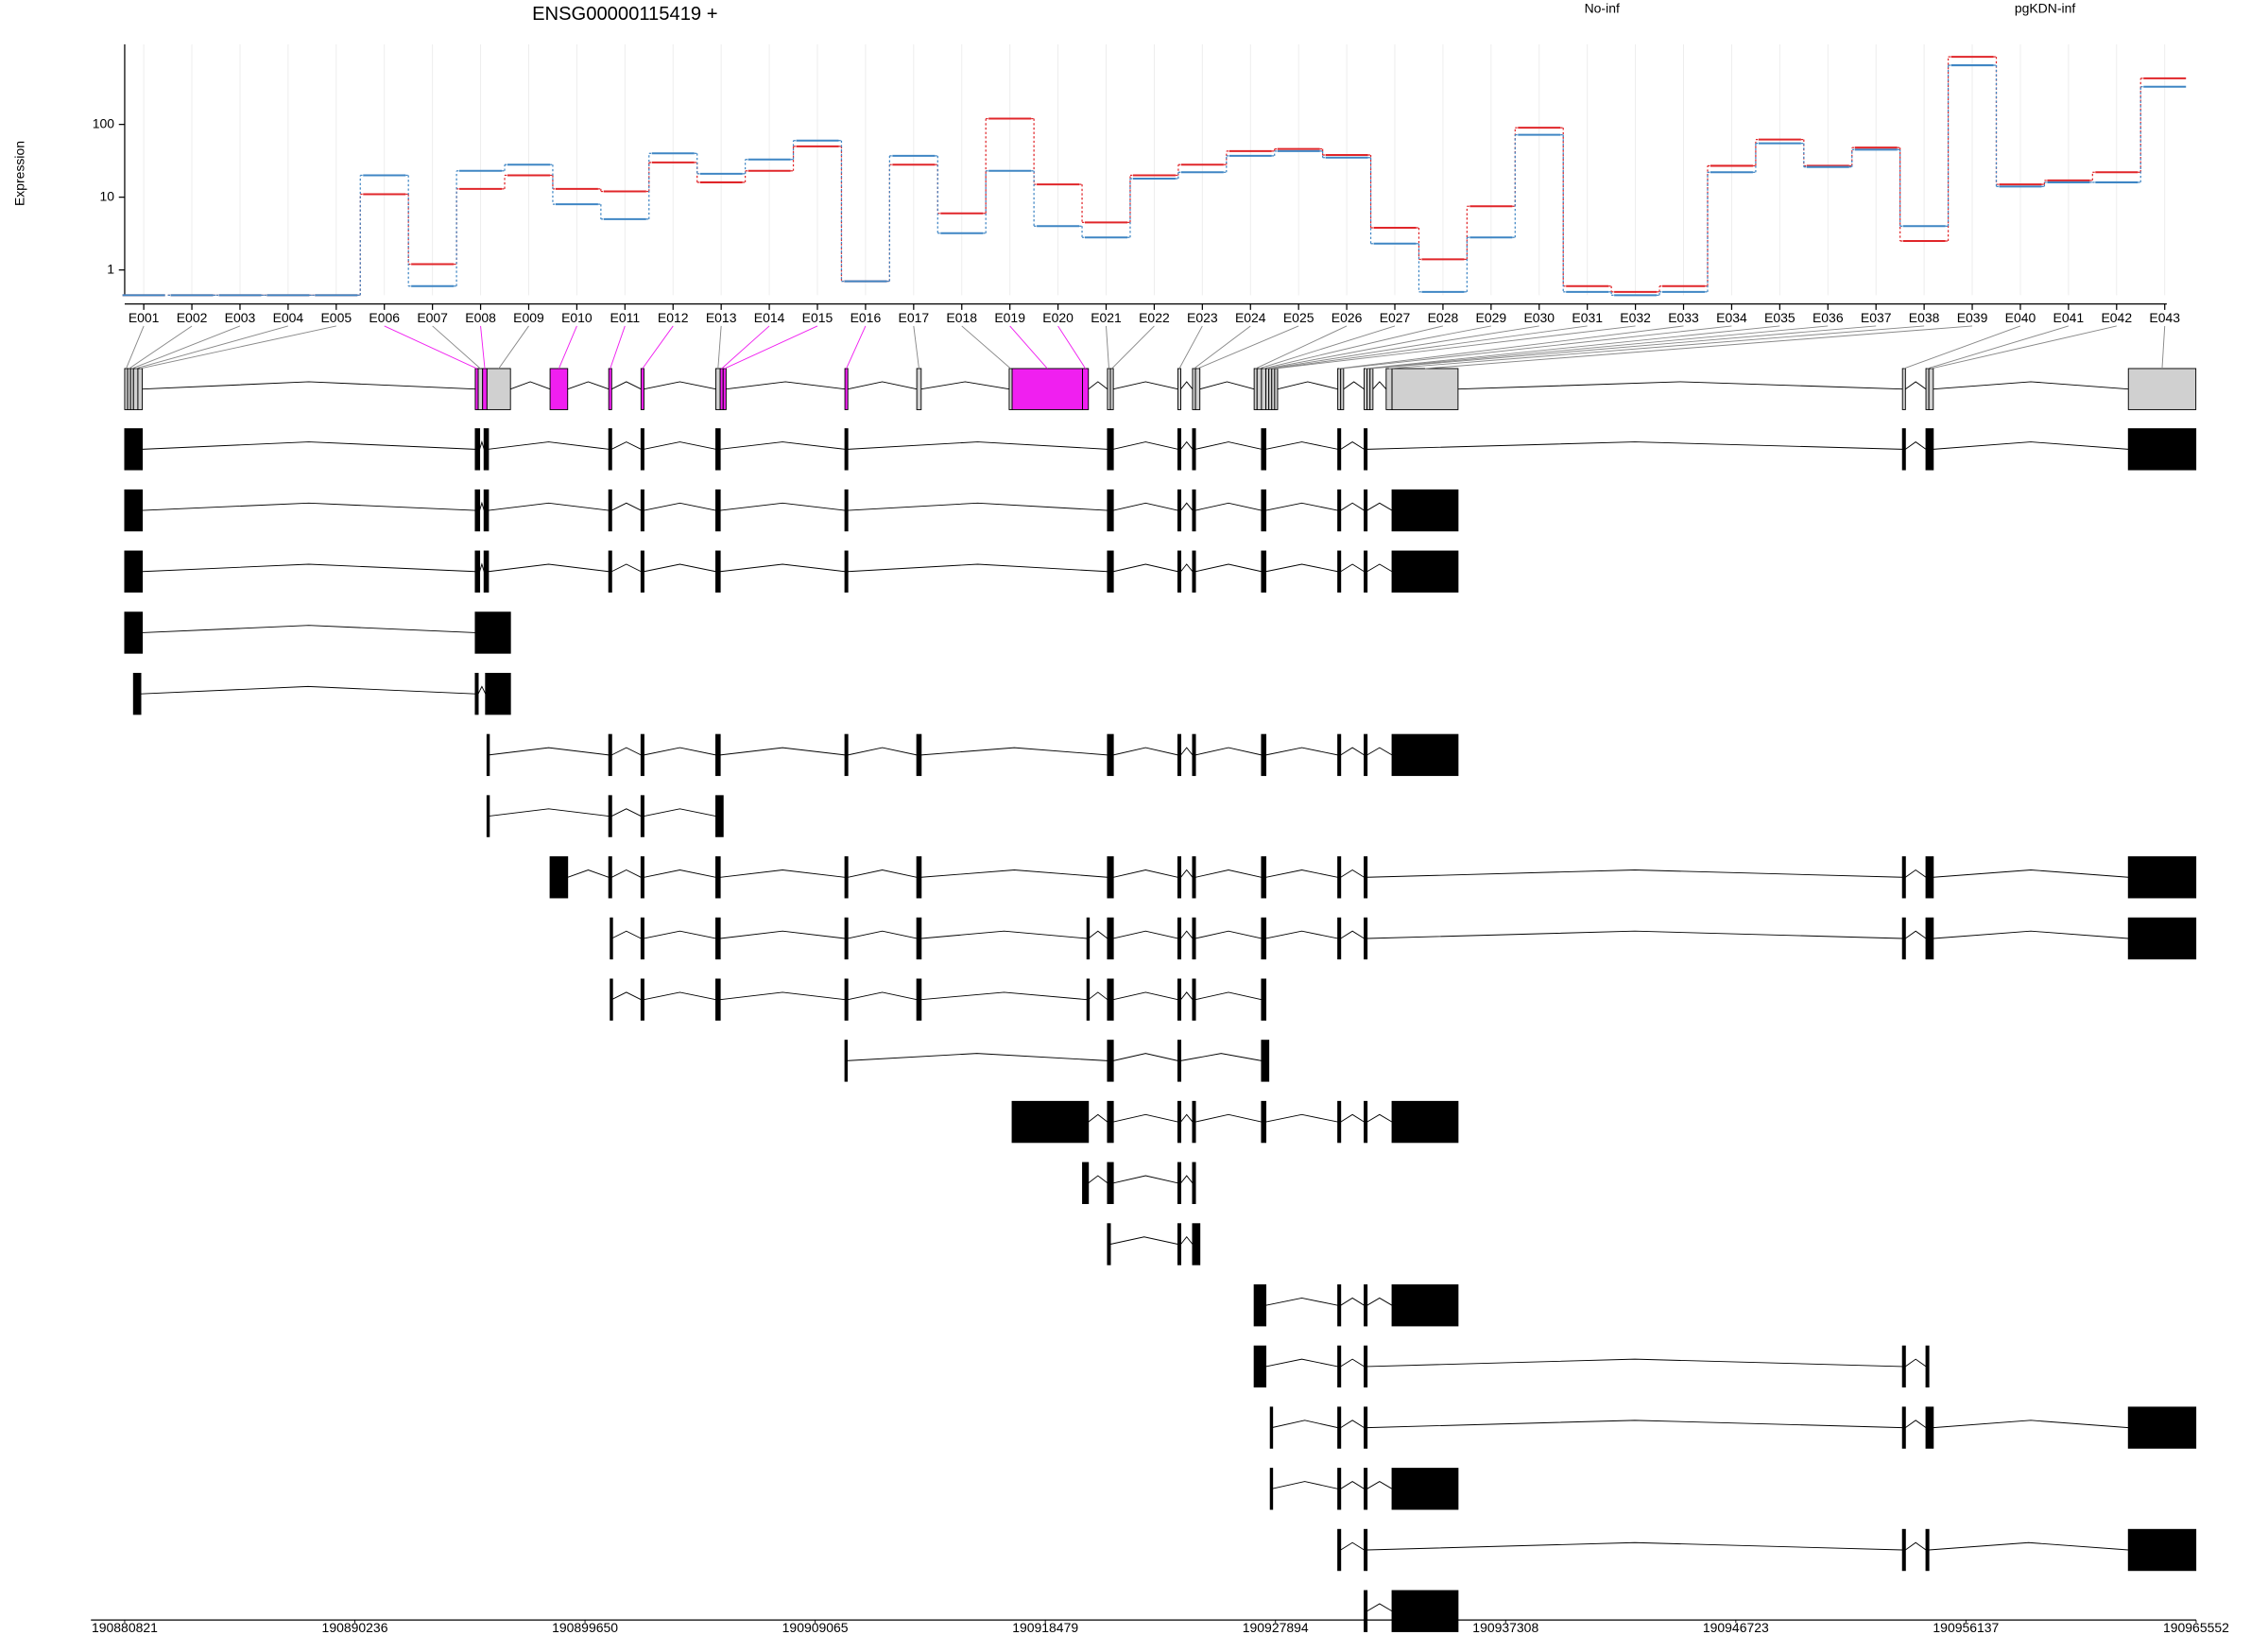 The height and width of the screenshot is (1635, 2268). Describe the element at coordinates (624, 15) in the screenshot. I see `chart-title: ENSG00000115419 +` at that location.